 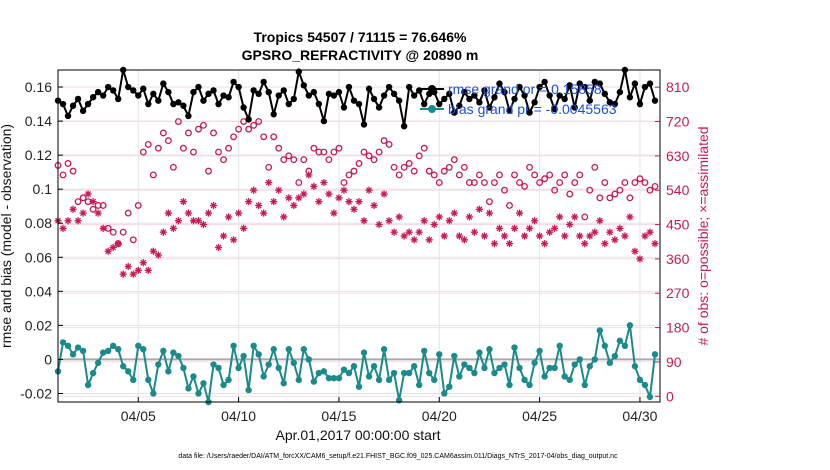 I want to click on legend-bias-label: bias grand pr = -0.0045563, so click(x=532, y=109).